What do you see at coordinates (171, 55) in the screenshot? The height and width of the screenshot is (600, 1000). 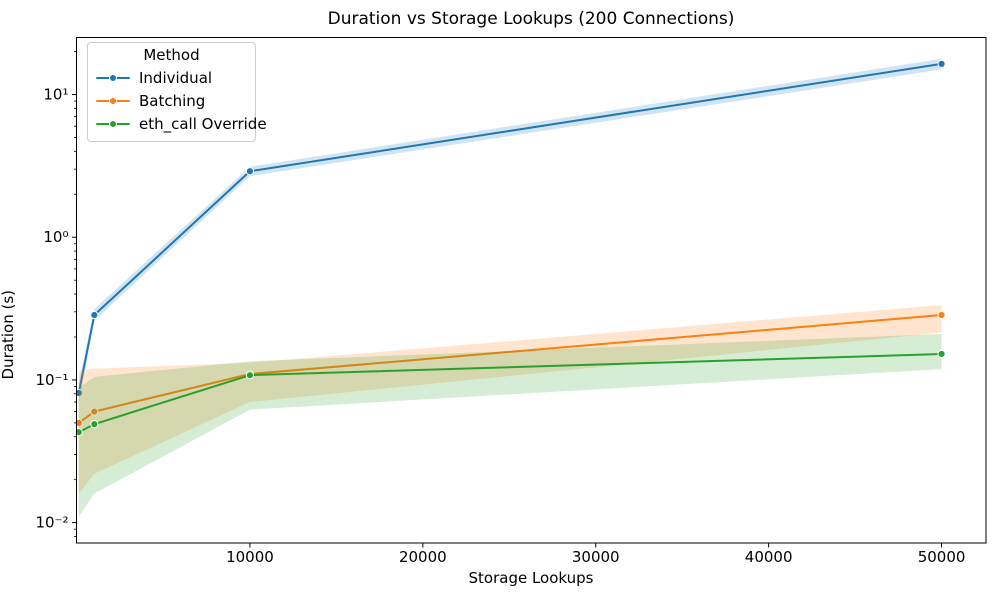 I see `legend-title: Method` at bounding box center [171, 55].